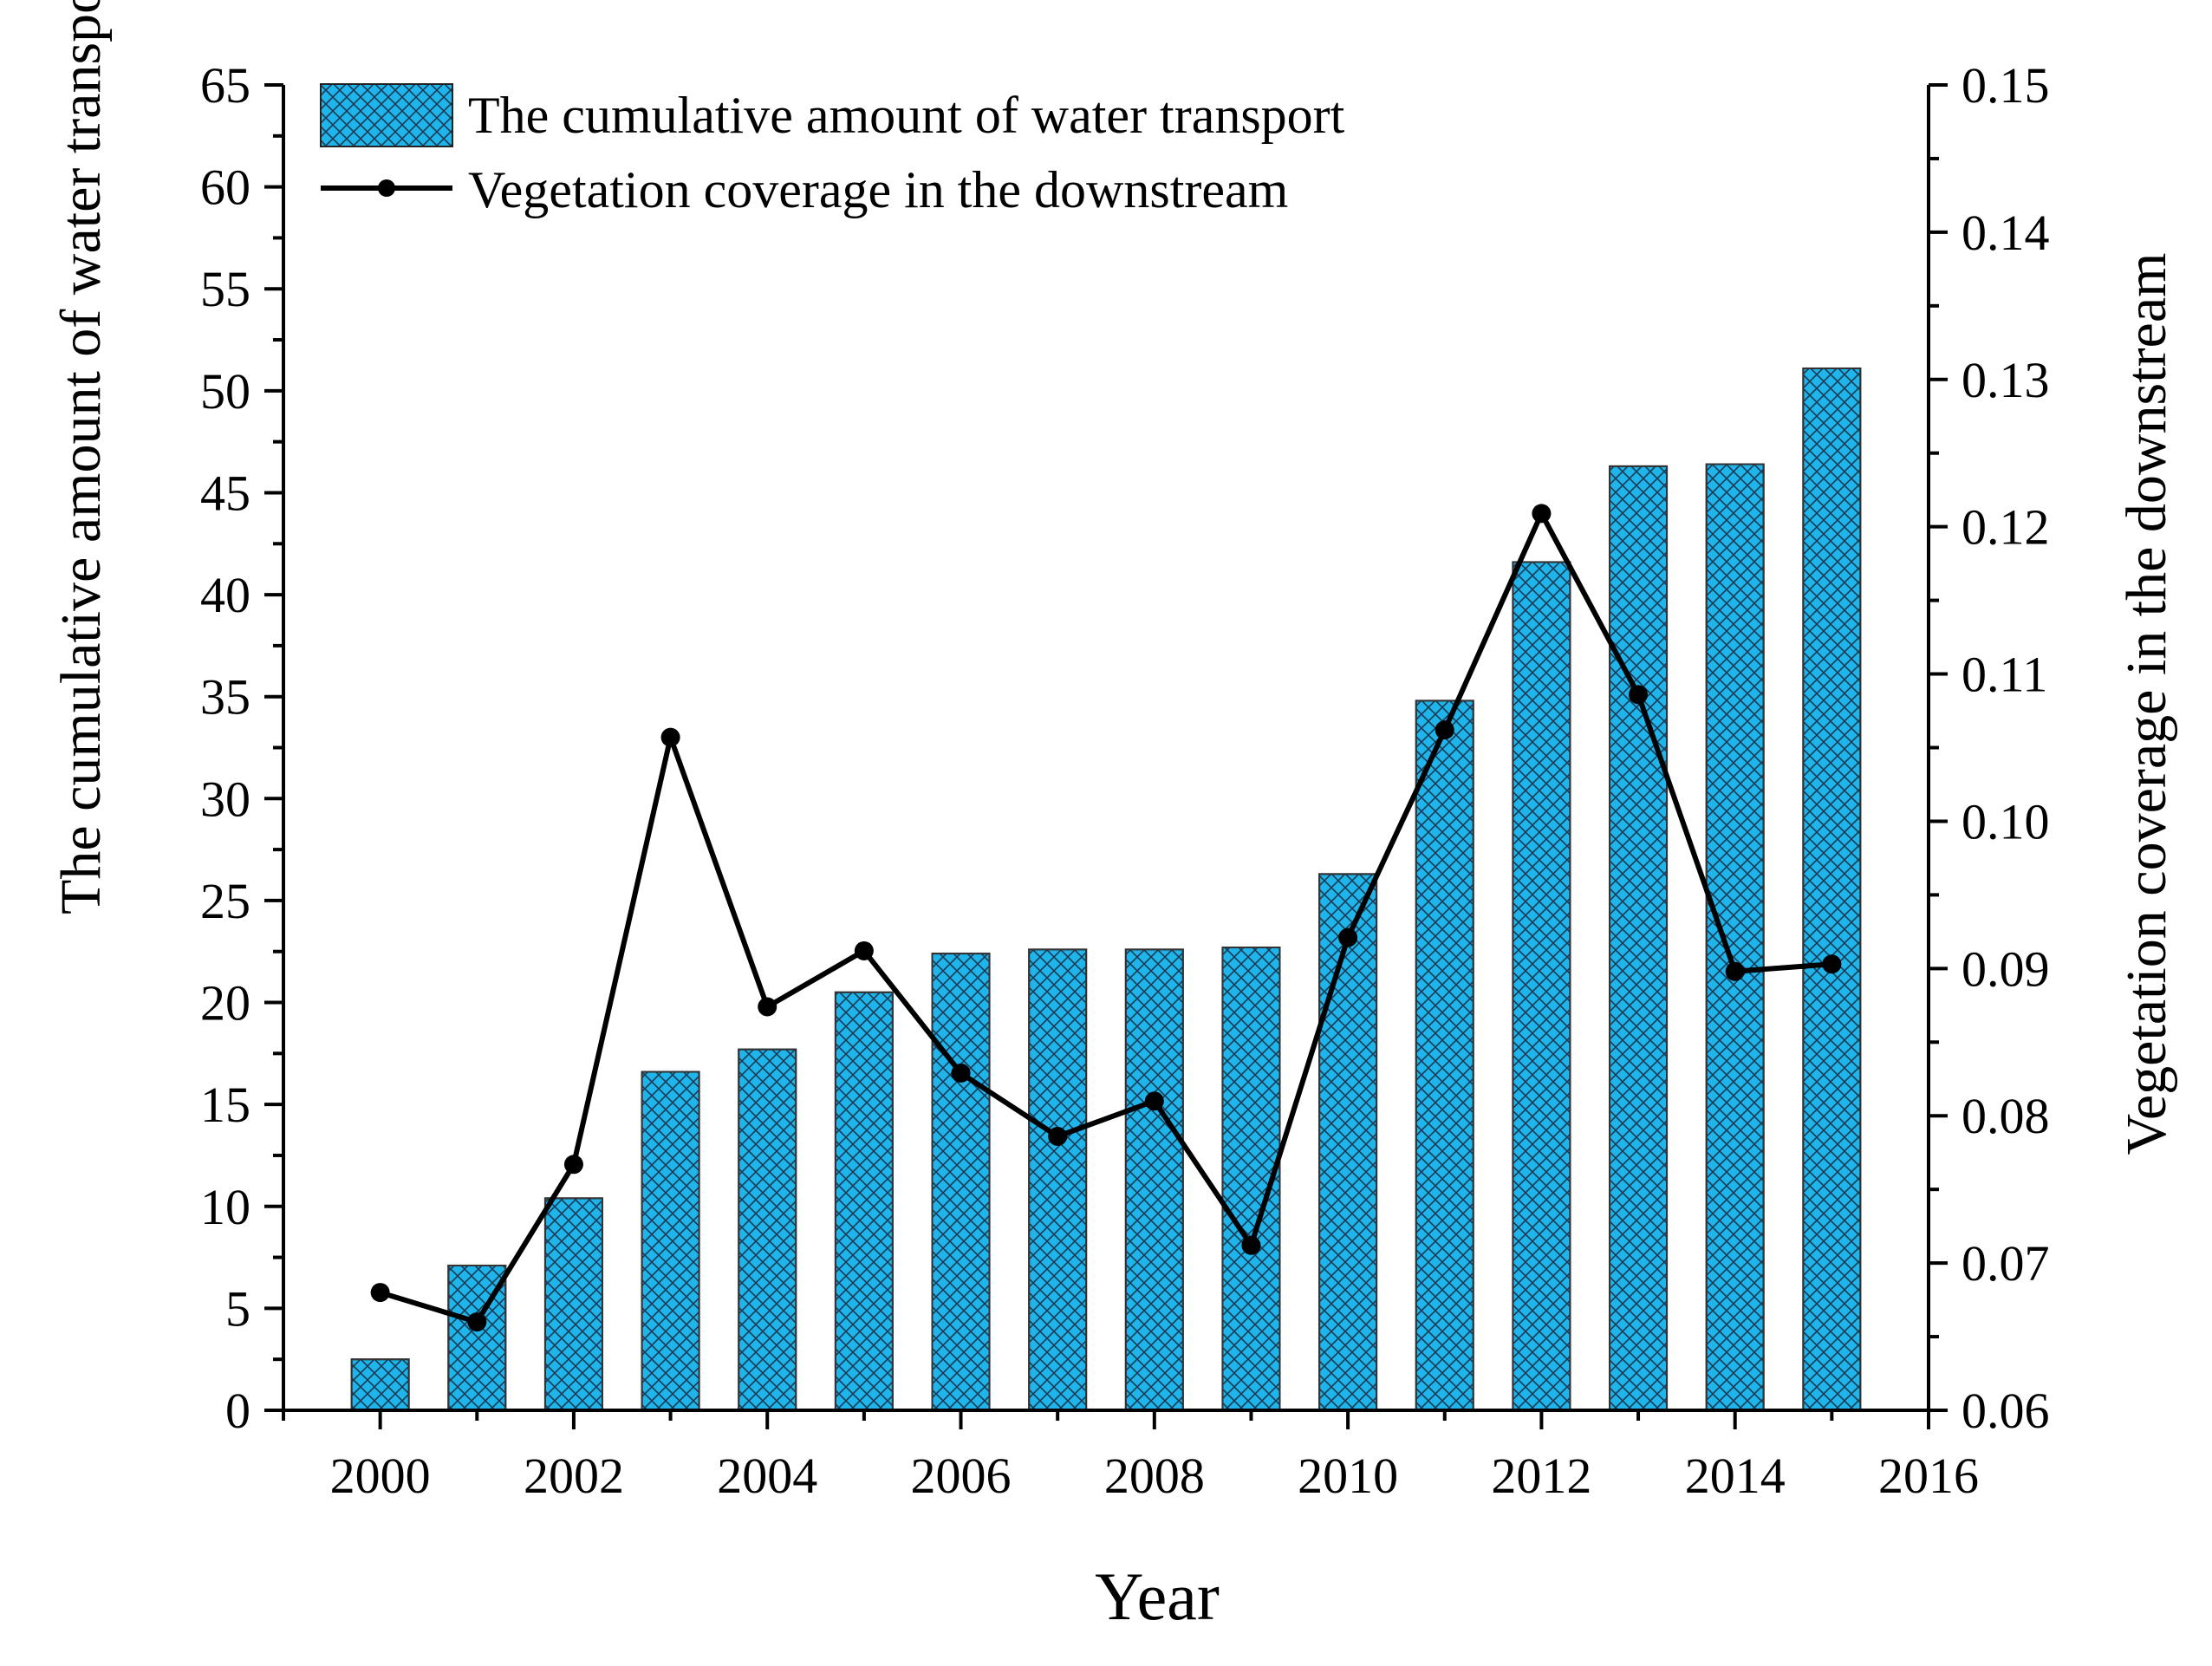 This screenshot has height=1666, width=2212. Describe the element at coordinates (767, 1007) in the screenshot. I see `vegetation-point-2004` at that location.